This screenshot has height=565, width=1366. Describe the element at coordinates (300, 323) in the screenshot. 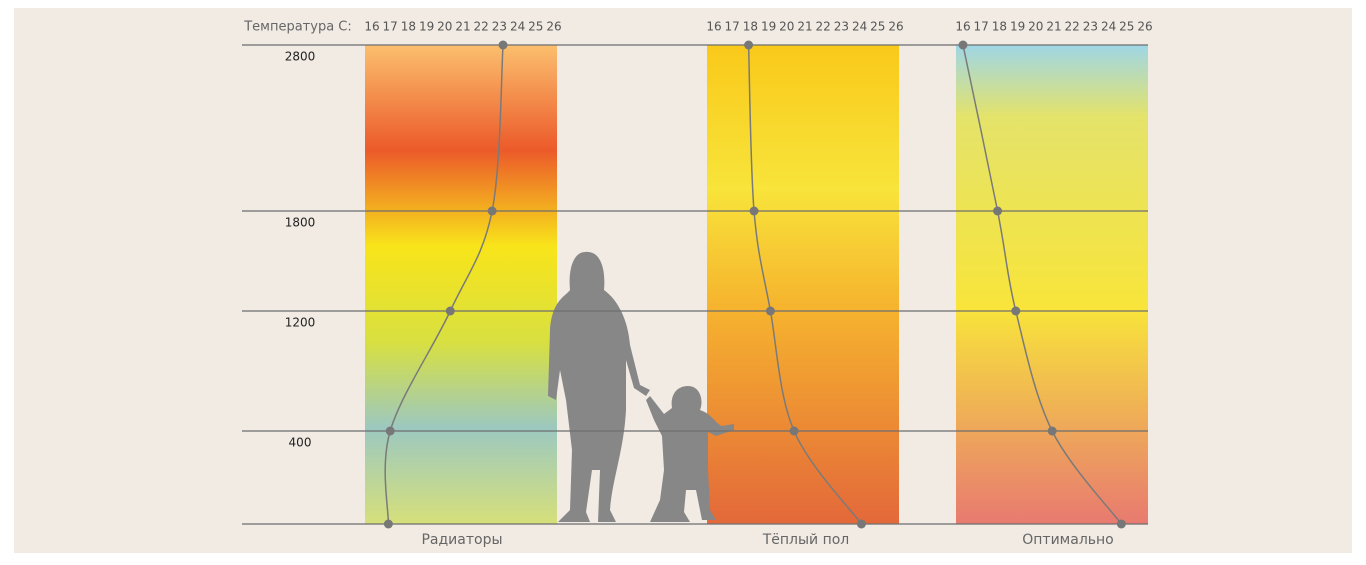

I see `level-label: 1200` at that location.